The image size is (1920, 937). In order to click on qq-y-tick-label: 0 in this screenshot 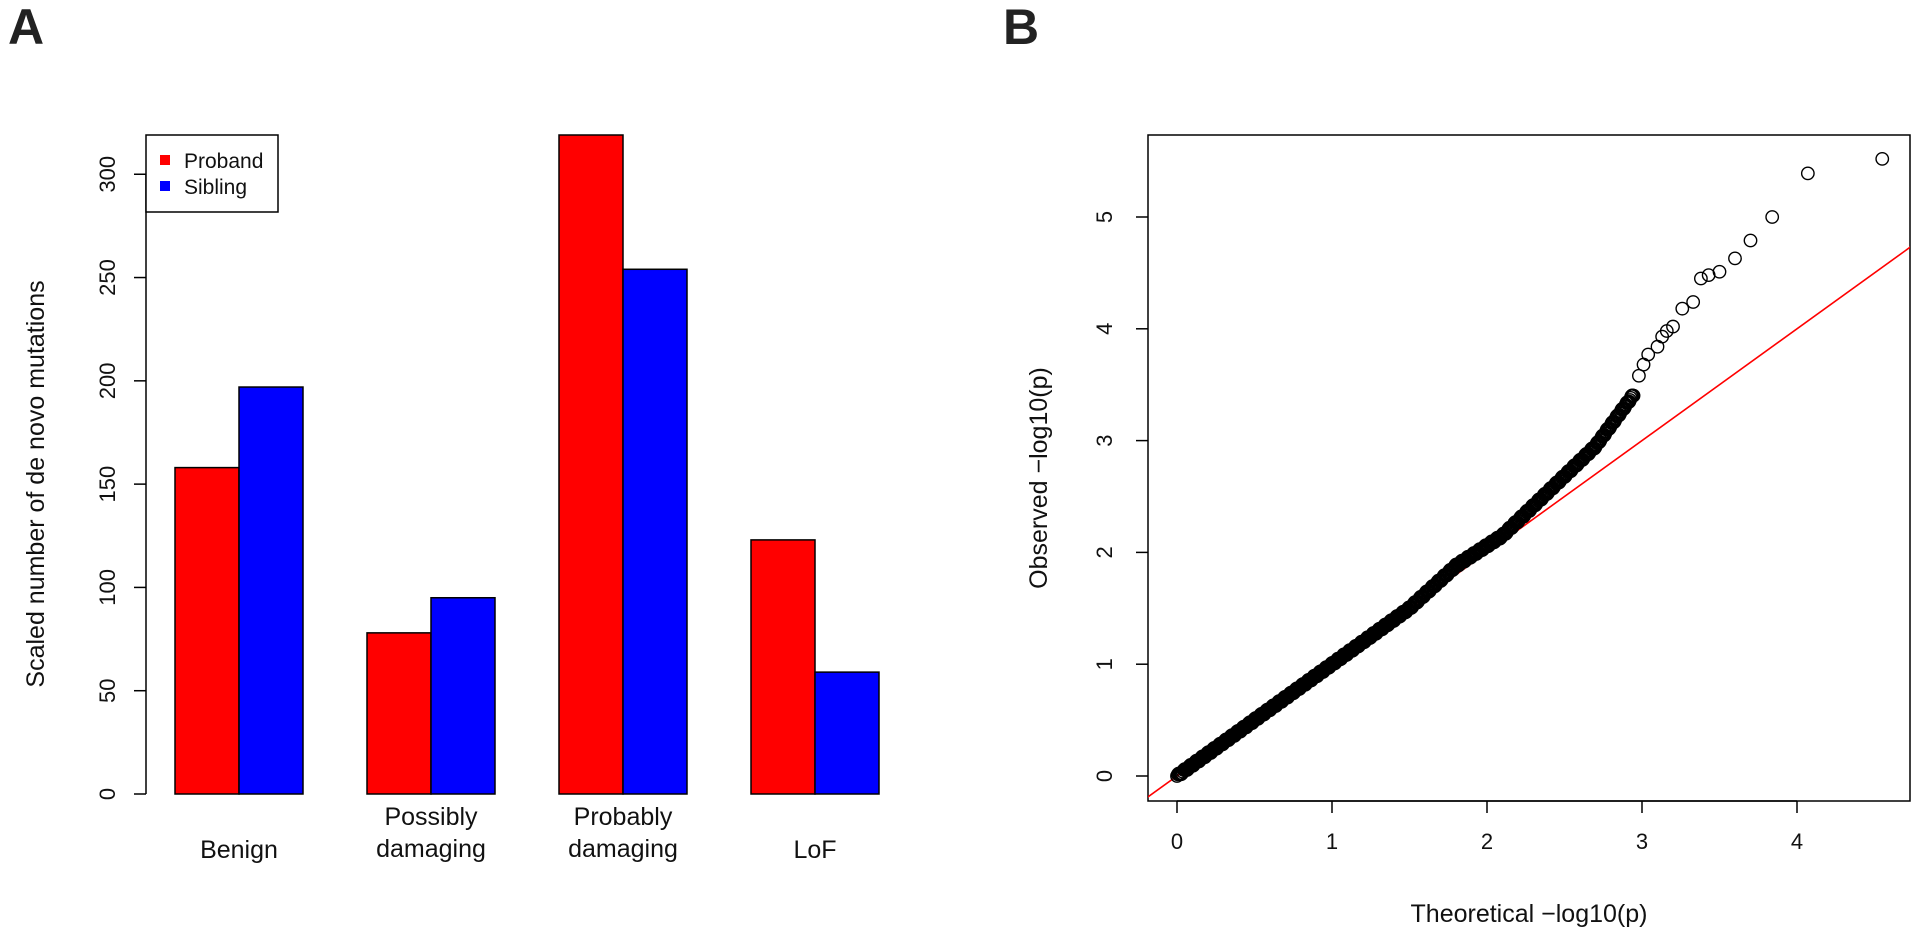, I will do `click(1104, 776)`.